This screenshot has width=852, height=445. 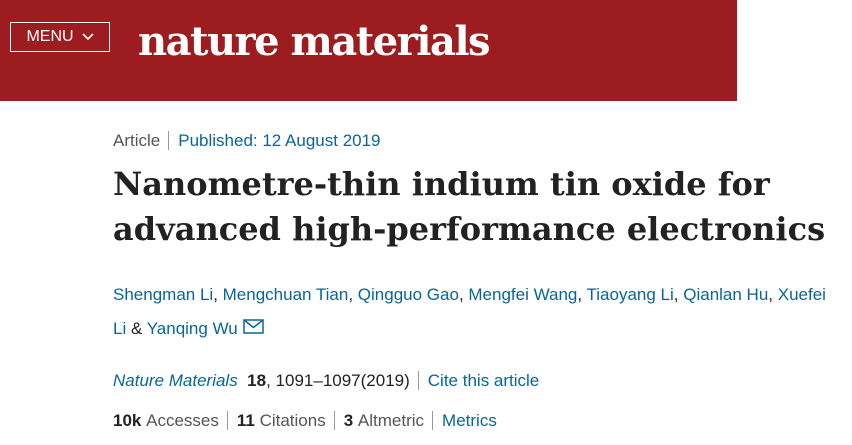 What do you see at coordinates (245, 420) in the screenshot?
I see `metric-value: 11` at bounding box center [245, 420].